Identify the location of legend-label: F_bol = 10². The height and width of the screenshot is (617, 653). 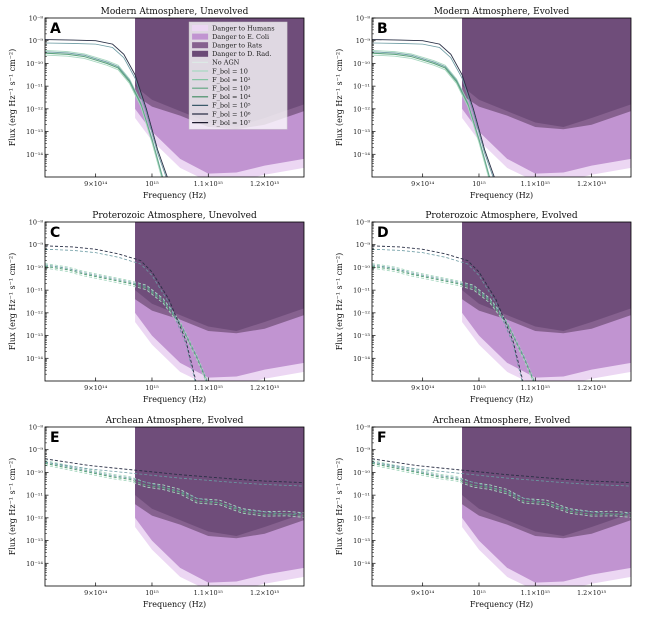
(231, 80).